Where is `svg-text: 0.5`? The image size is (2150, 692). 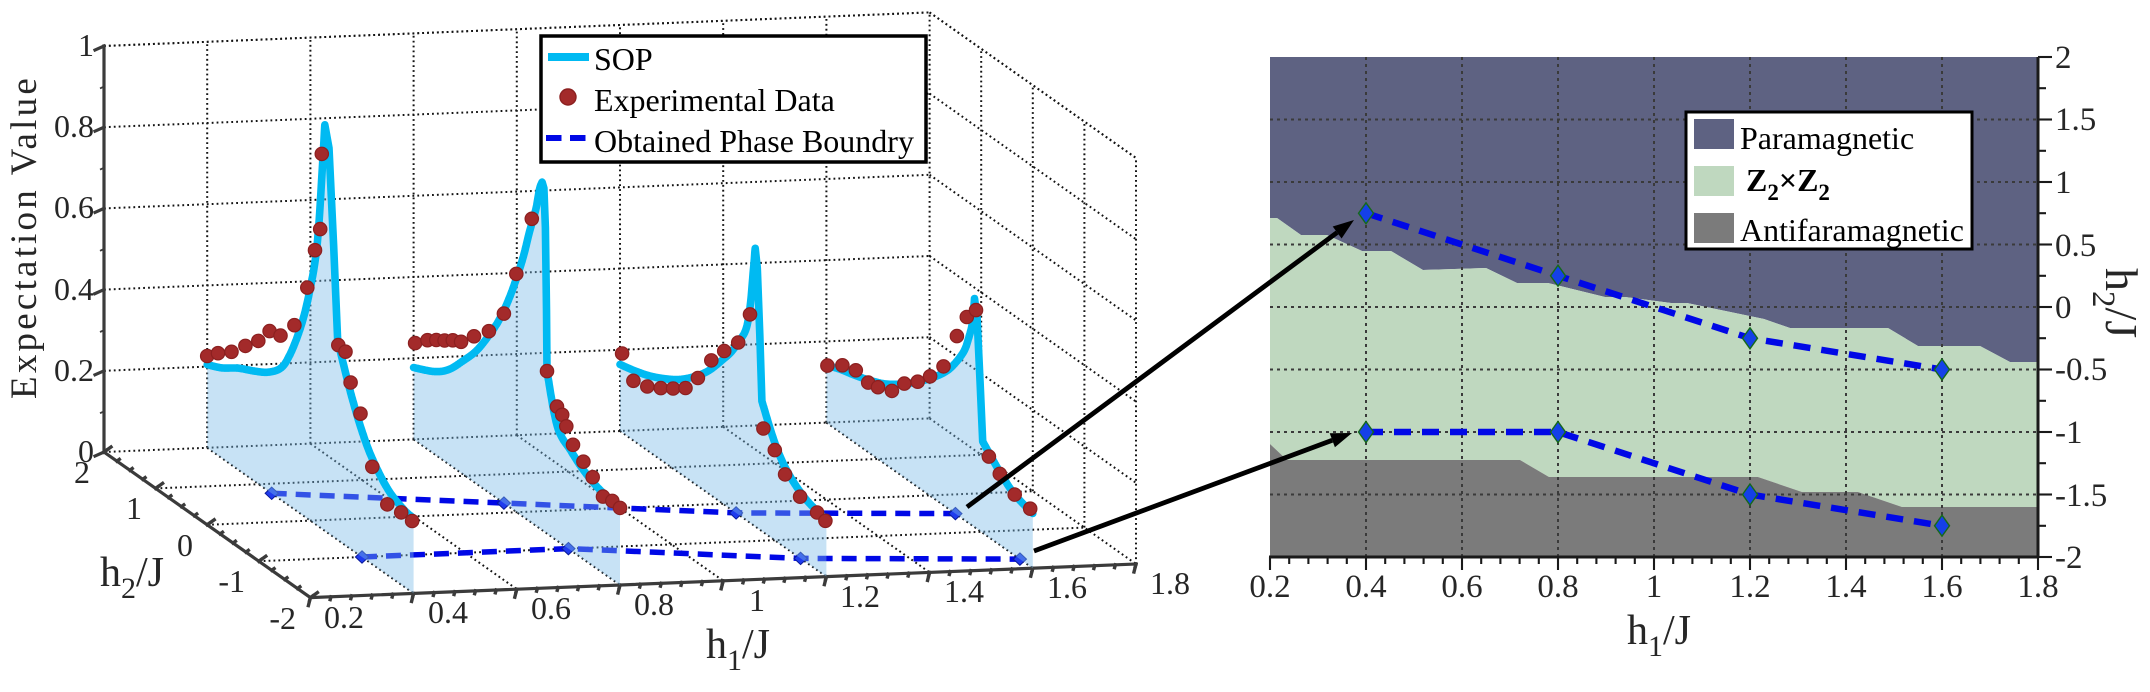
svg-text: 0.5 is located at coordinates (2075, 246).